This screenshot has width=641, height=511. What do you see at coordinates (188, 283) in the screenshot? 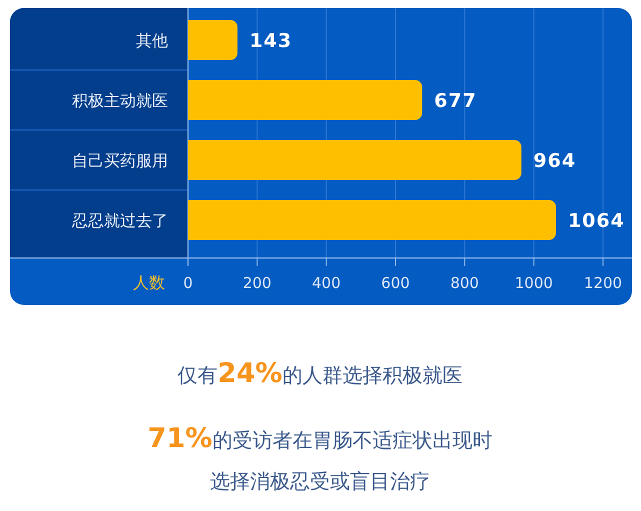
I see `x-tick-label: 0` at bounding box center [188, 283].